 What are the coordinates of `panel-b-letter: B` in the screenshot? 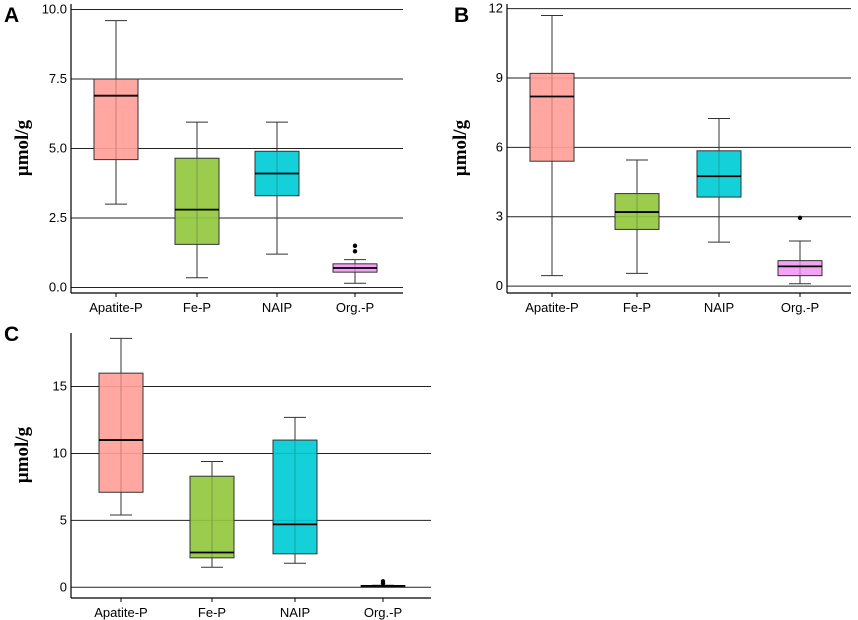 It's located at (461, 15).